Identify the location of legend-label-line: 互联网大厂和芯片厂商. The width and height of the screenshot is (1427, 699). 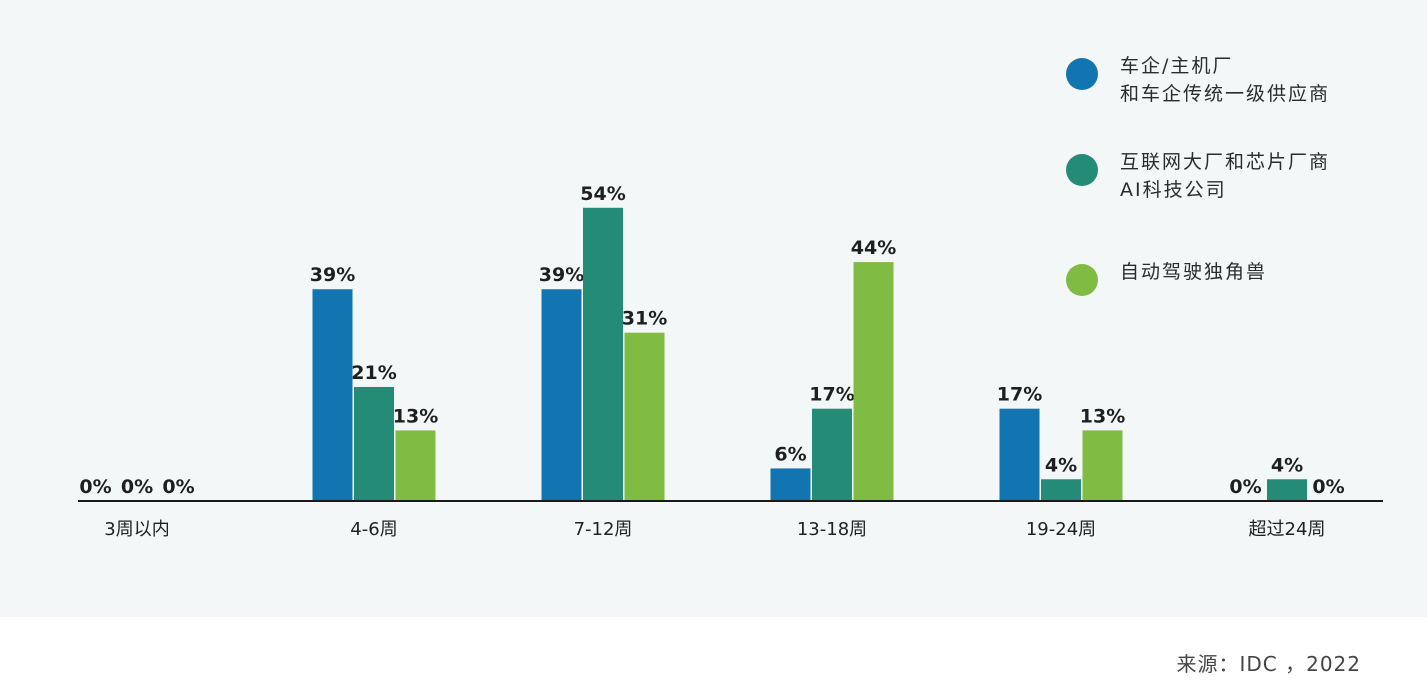
(1225, 162).